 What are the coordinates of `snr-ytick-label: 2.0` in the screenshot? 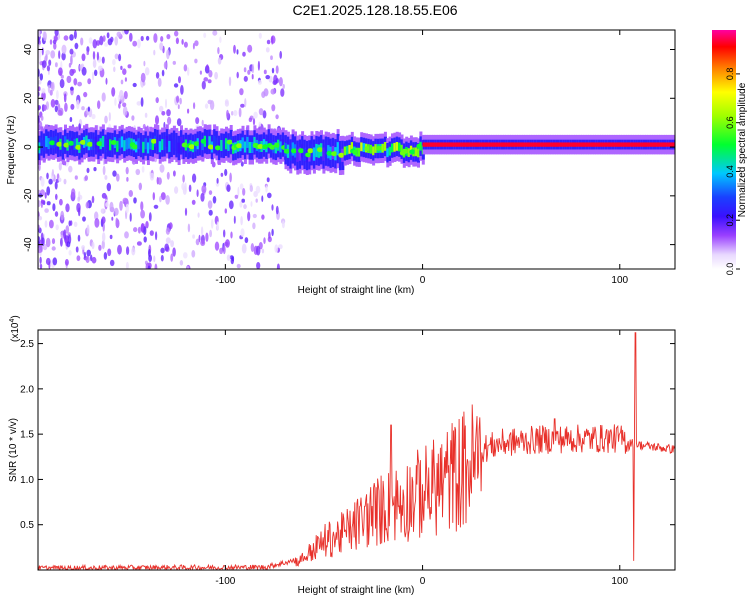 It's located at (27, 389).